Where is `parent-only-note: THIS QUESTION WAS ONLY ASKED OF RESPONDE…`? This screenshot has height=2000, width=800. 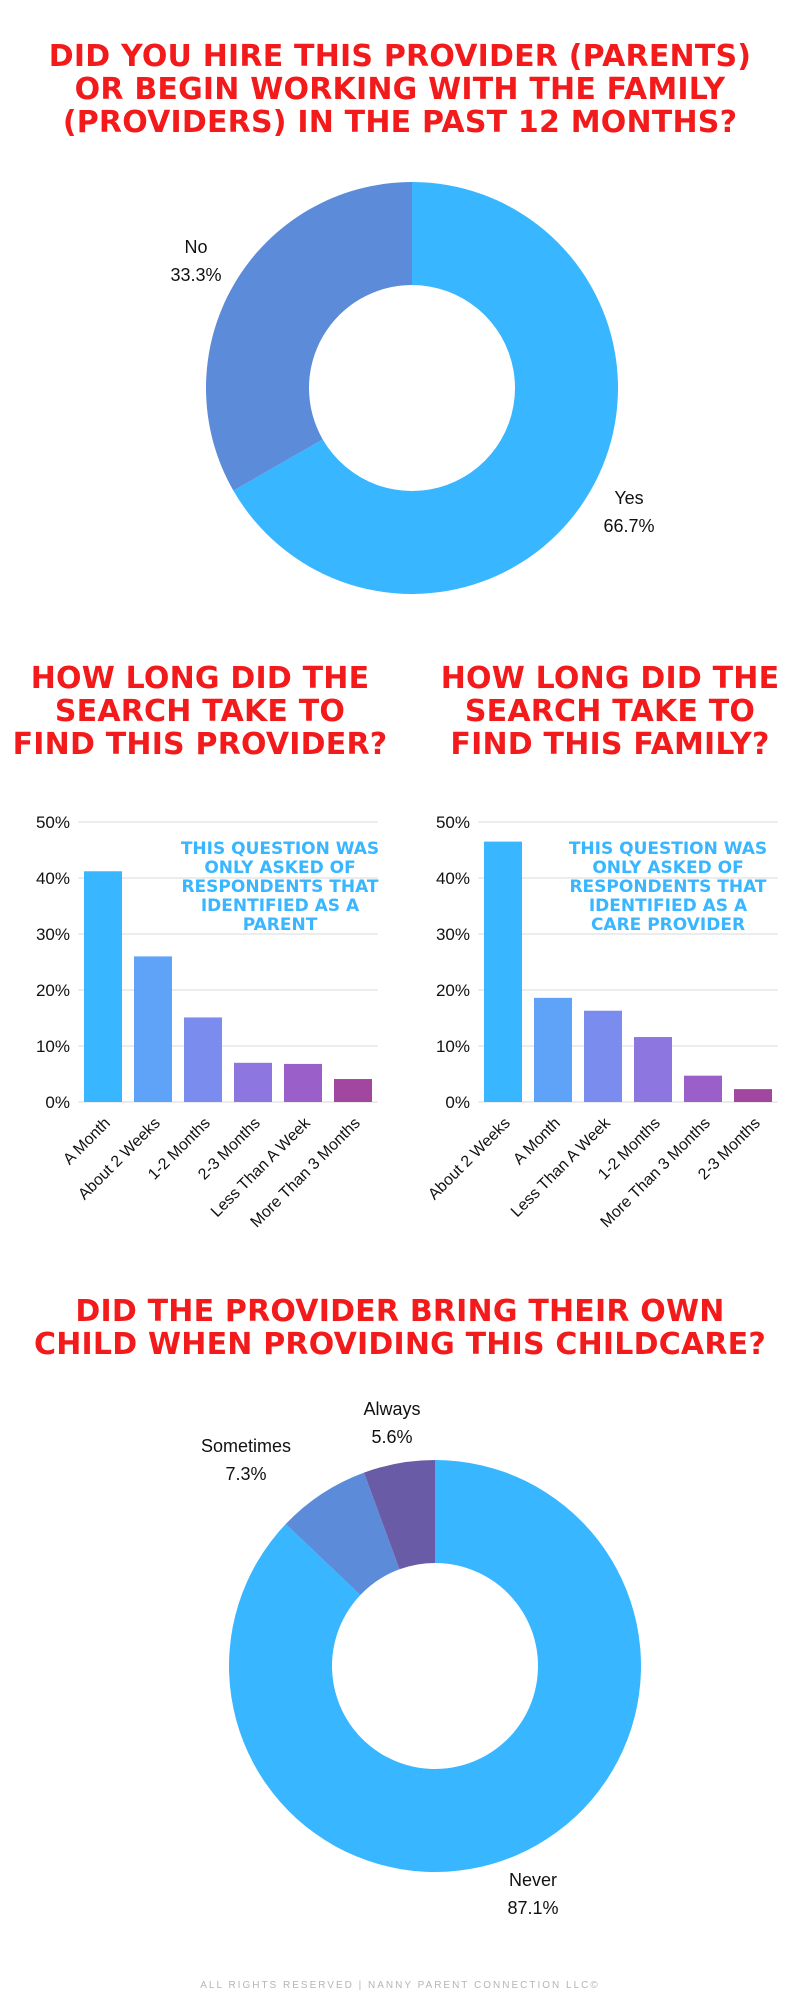
parent-only-note: THIS QUESTION WAS ONLY ASKED OF RESPONDE… is located at coordinates (280, 887).